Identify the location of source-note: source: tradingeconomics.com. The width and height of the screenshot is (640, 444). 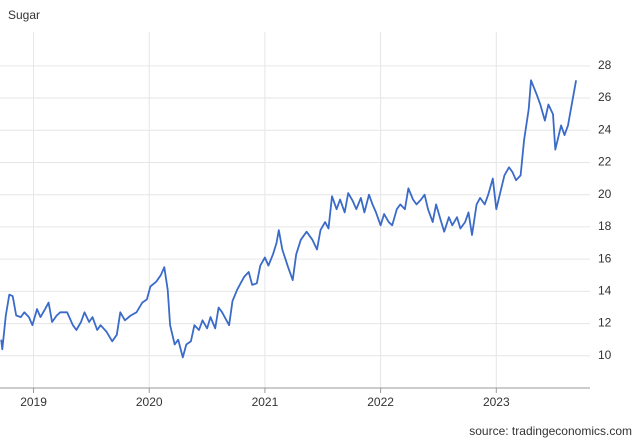
(550, 431).